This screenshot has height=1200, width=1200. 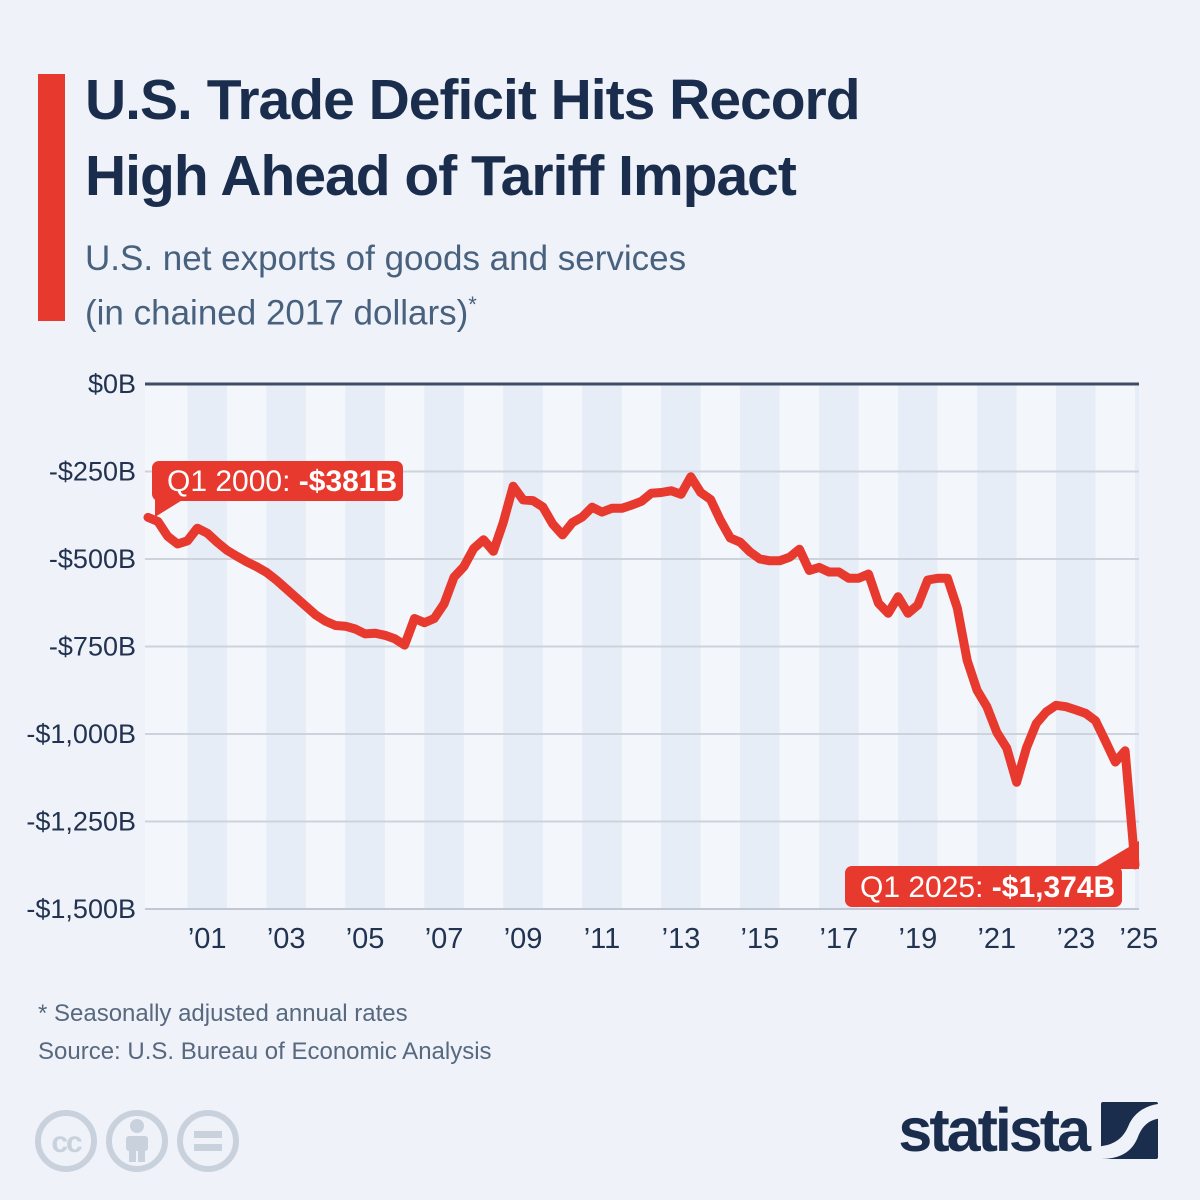 What do you see at coordinates (112, 384) in the screenshot?
I see `y-tick-label: $0B` at bounding box center [112, 384].